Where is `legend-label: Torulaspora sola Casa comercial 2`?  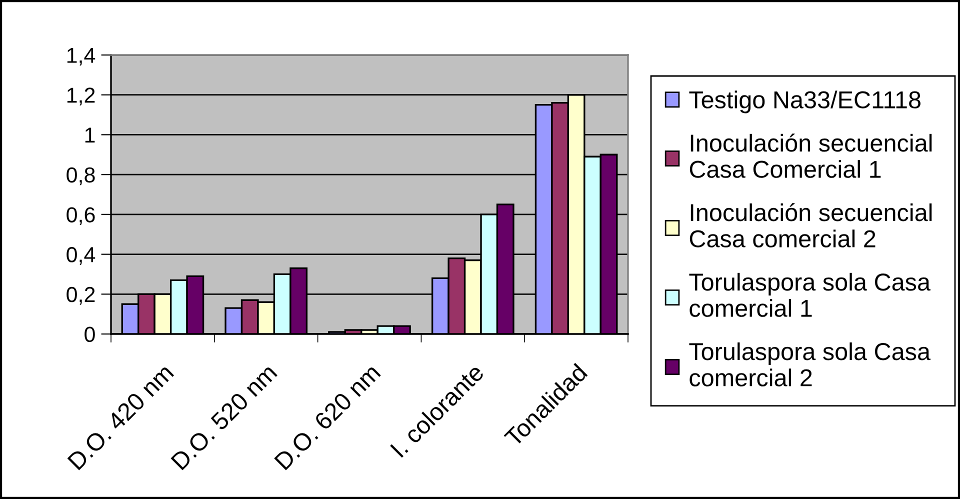 legend-label: Torulaspora sola Casa comercial 2 is located at coordinates (809, 364).